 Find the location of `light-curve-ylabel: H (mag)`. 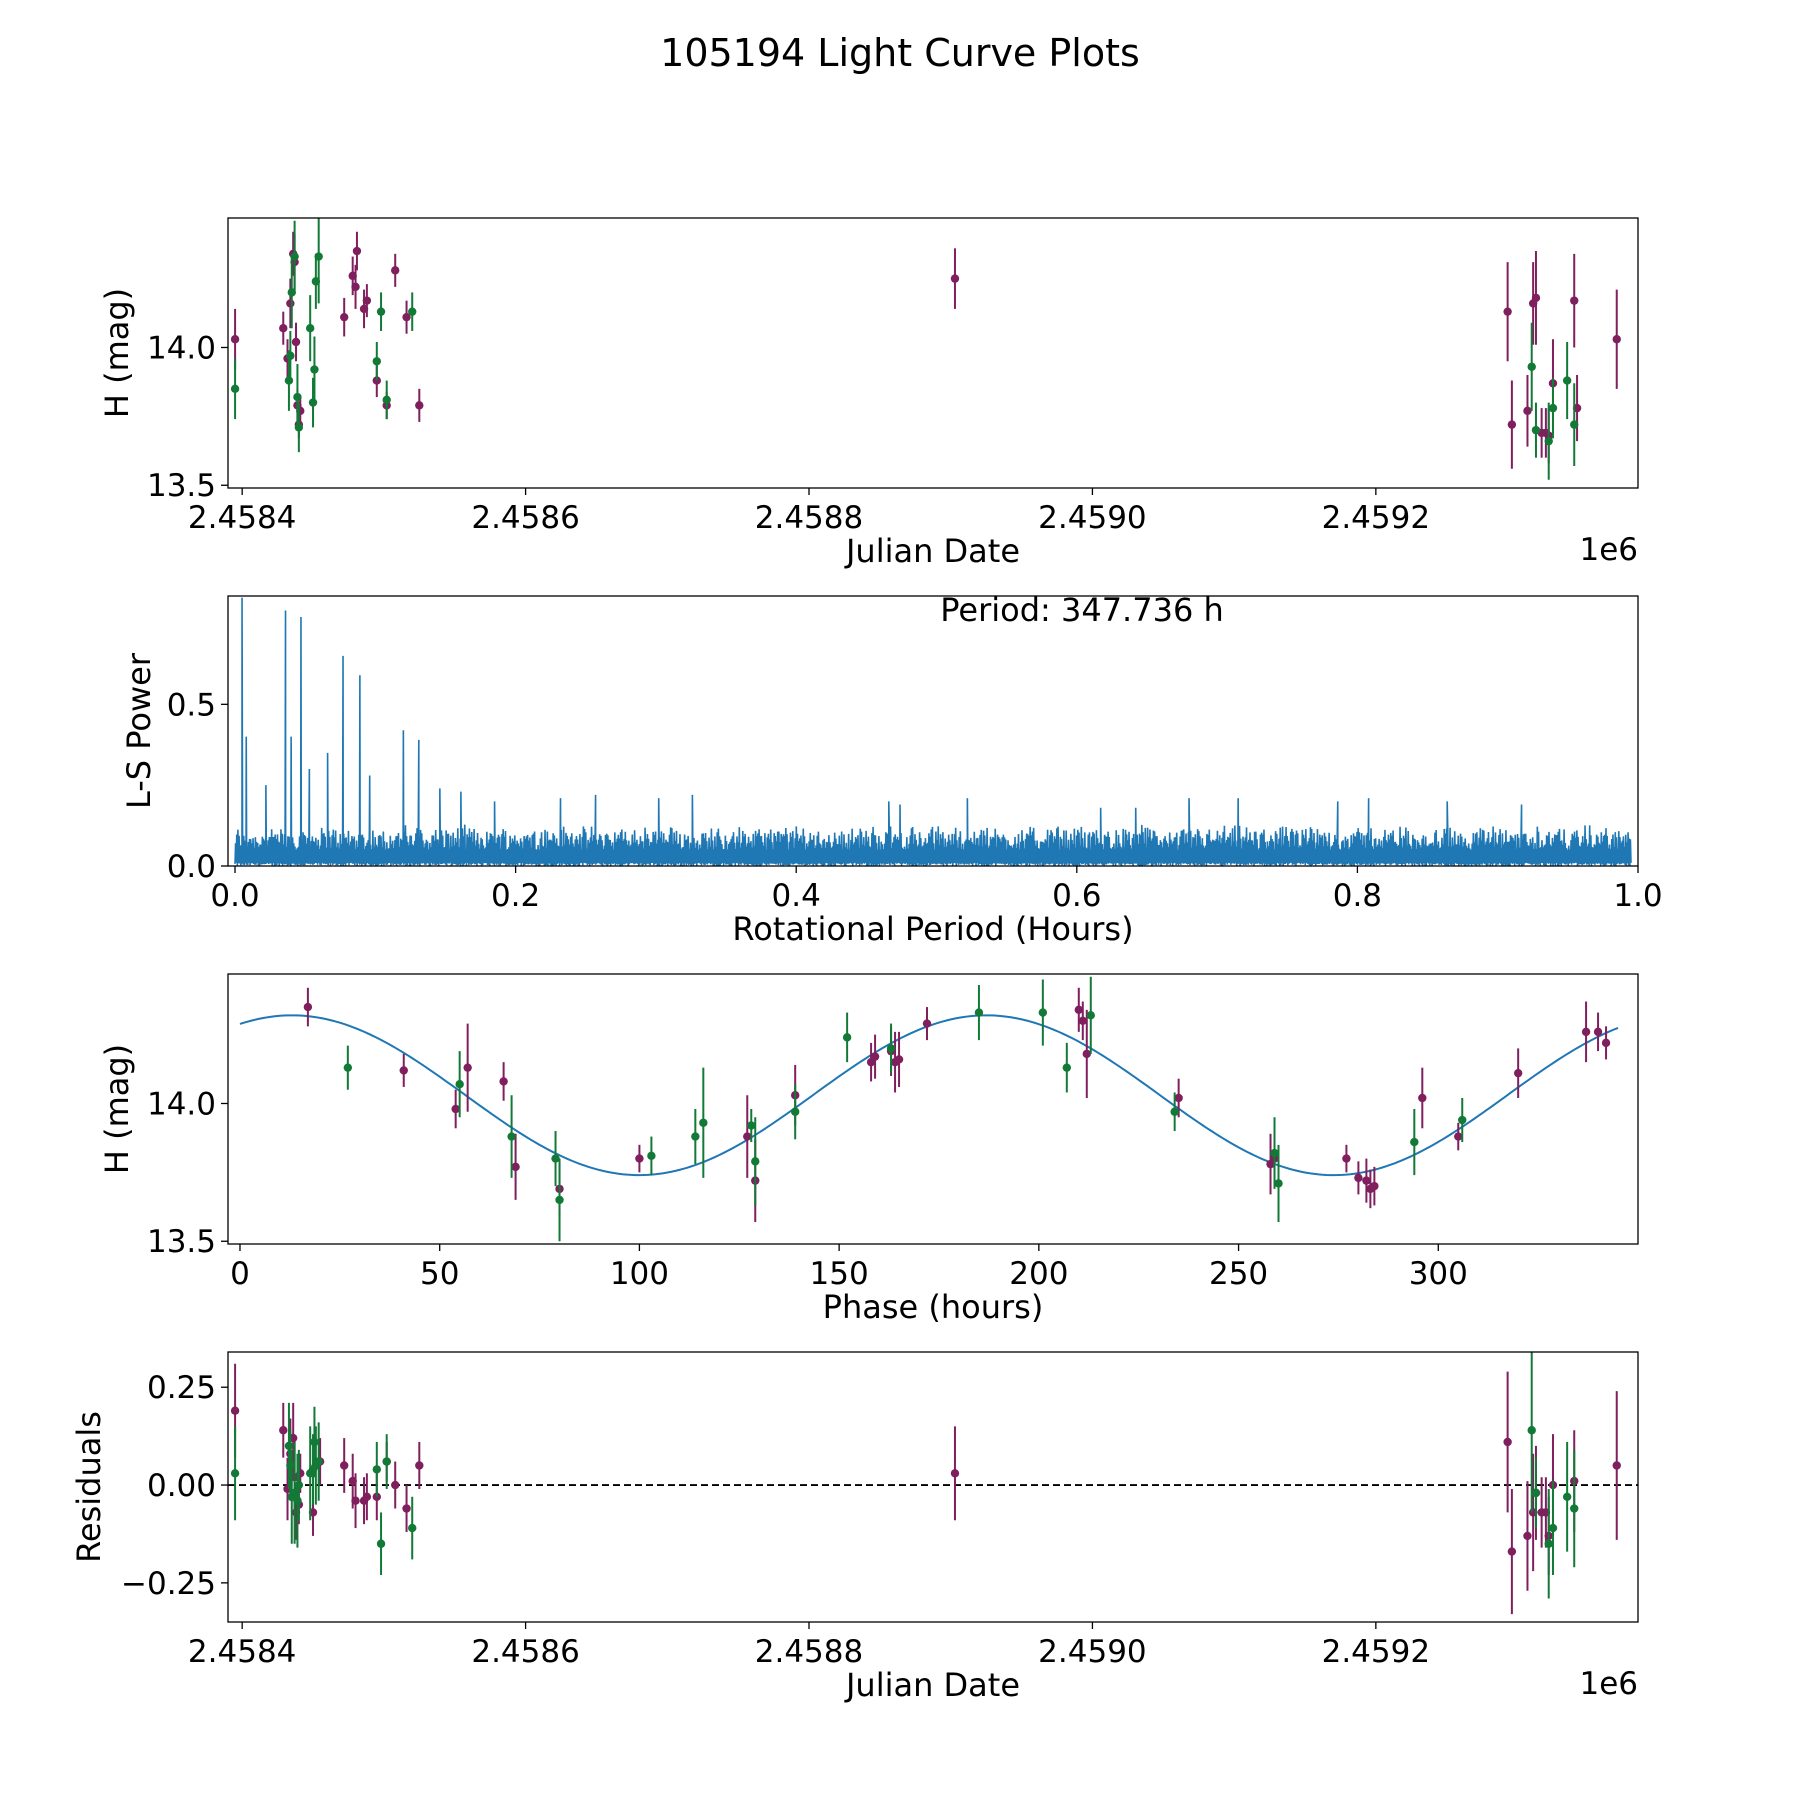

light-curve-ylabel: H (mag) is located at coordinates (117, 353).